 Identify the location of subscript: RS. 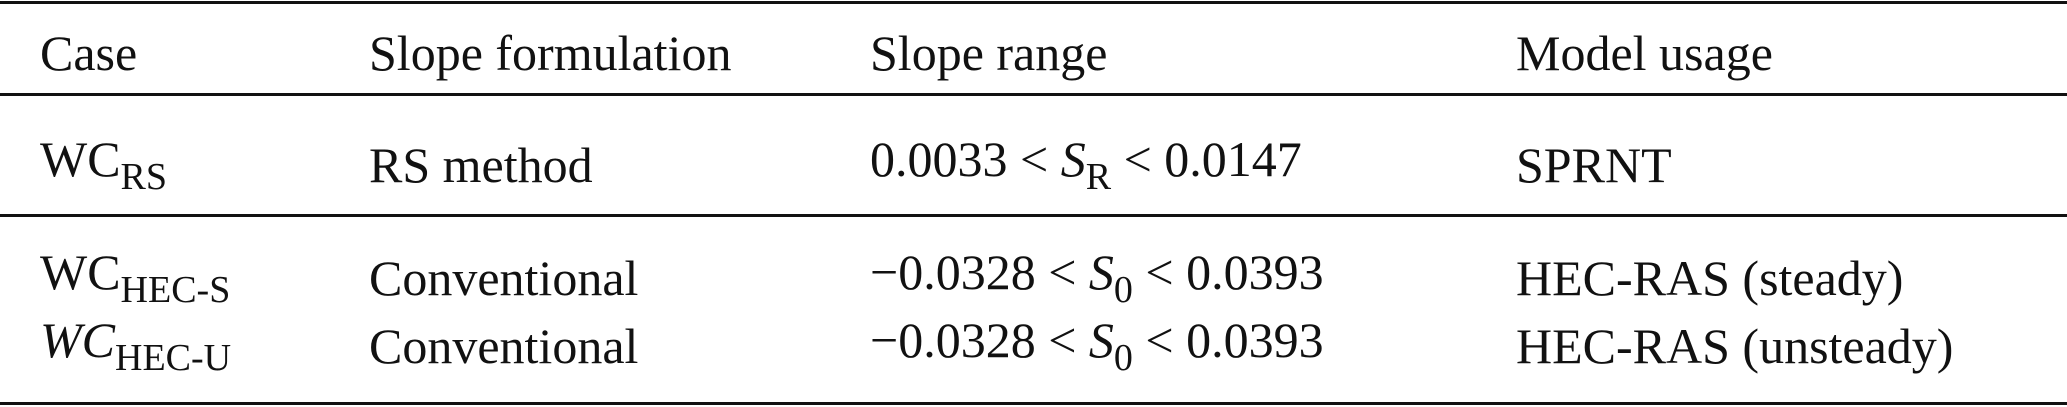
(144, 177).